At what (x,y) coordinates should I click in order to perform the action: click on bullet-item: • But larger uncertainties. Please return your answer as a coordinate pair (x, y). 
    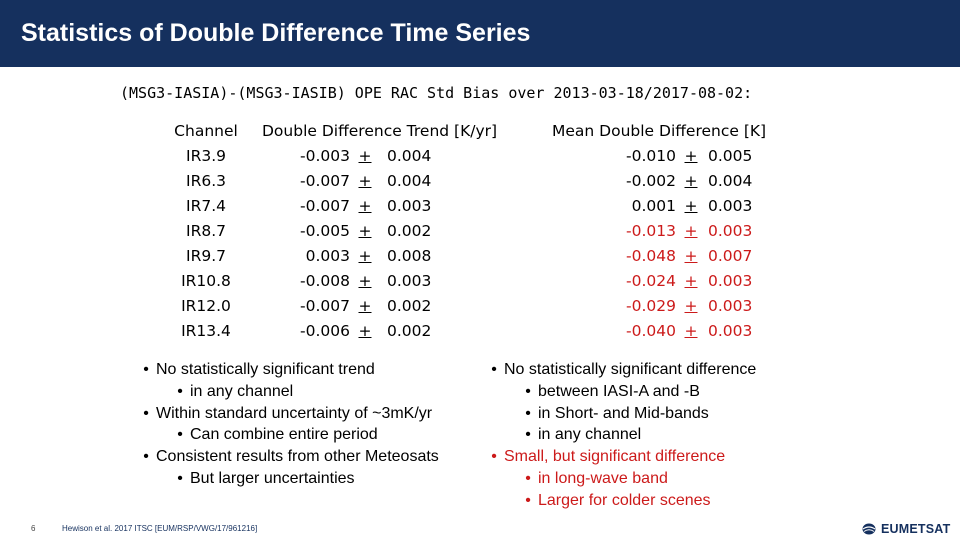
    Looking at the image, I should click on (287, 479).